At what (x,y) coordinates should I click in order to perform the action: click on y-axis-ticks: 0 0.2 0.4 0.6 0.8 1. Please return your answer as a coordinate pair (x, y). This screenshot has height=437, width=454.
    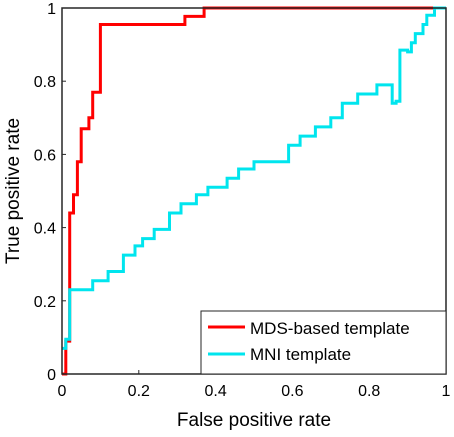
    Looking at the image, I should click on (50, 192).